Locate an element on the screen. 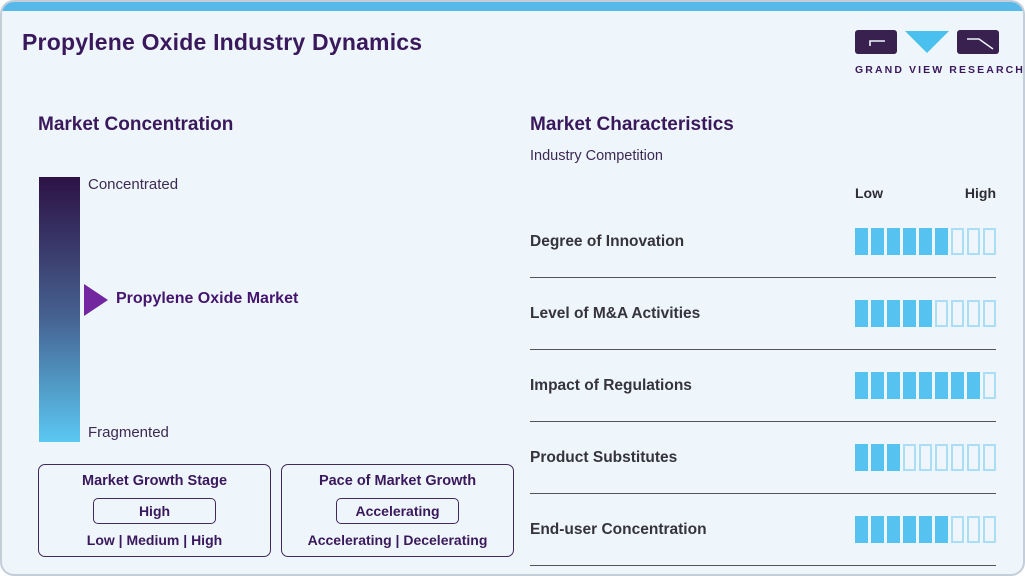  market-concentration-heading: Market Concentration is located at coordinates (136, 124).